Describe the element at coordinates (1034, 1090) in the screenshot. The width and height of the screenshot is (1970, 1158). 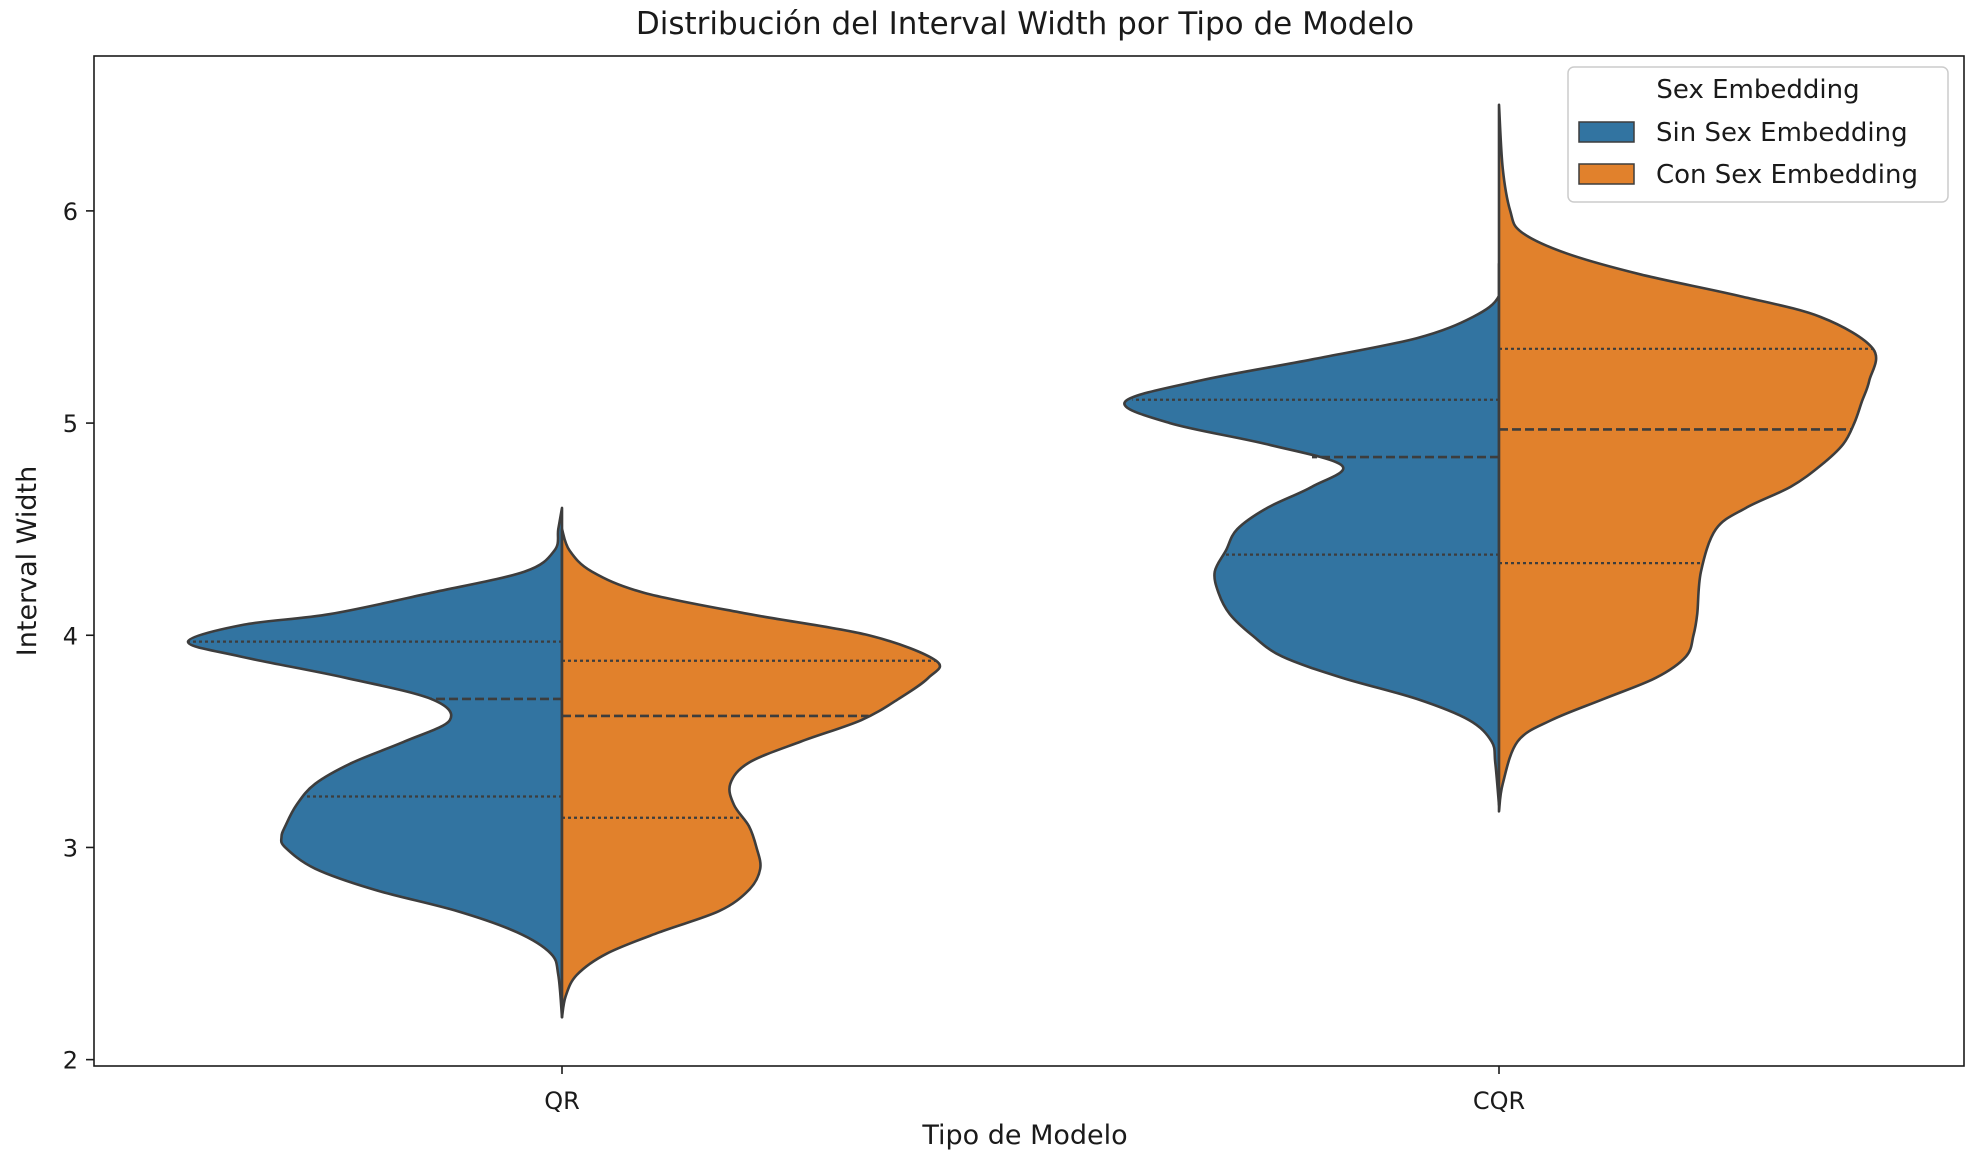
I see `x-axis: QR CQR` at that location.